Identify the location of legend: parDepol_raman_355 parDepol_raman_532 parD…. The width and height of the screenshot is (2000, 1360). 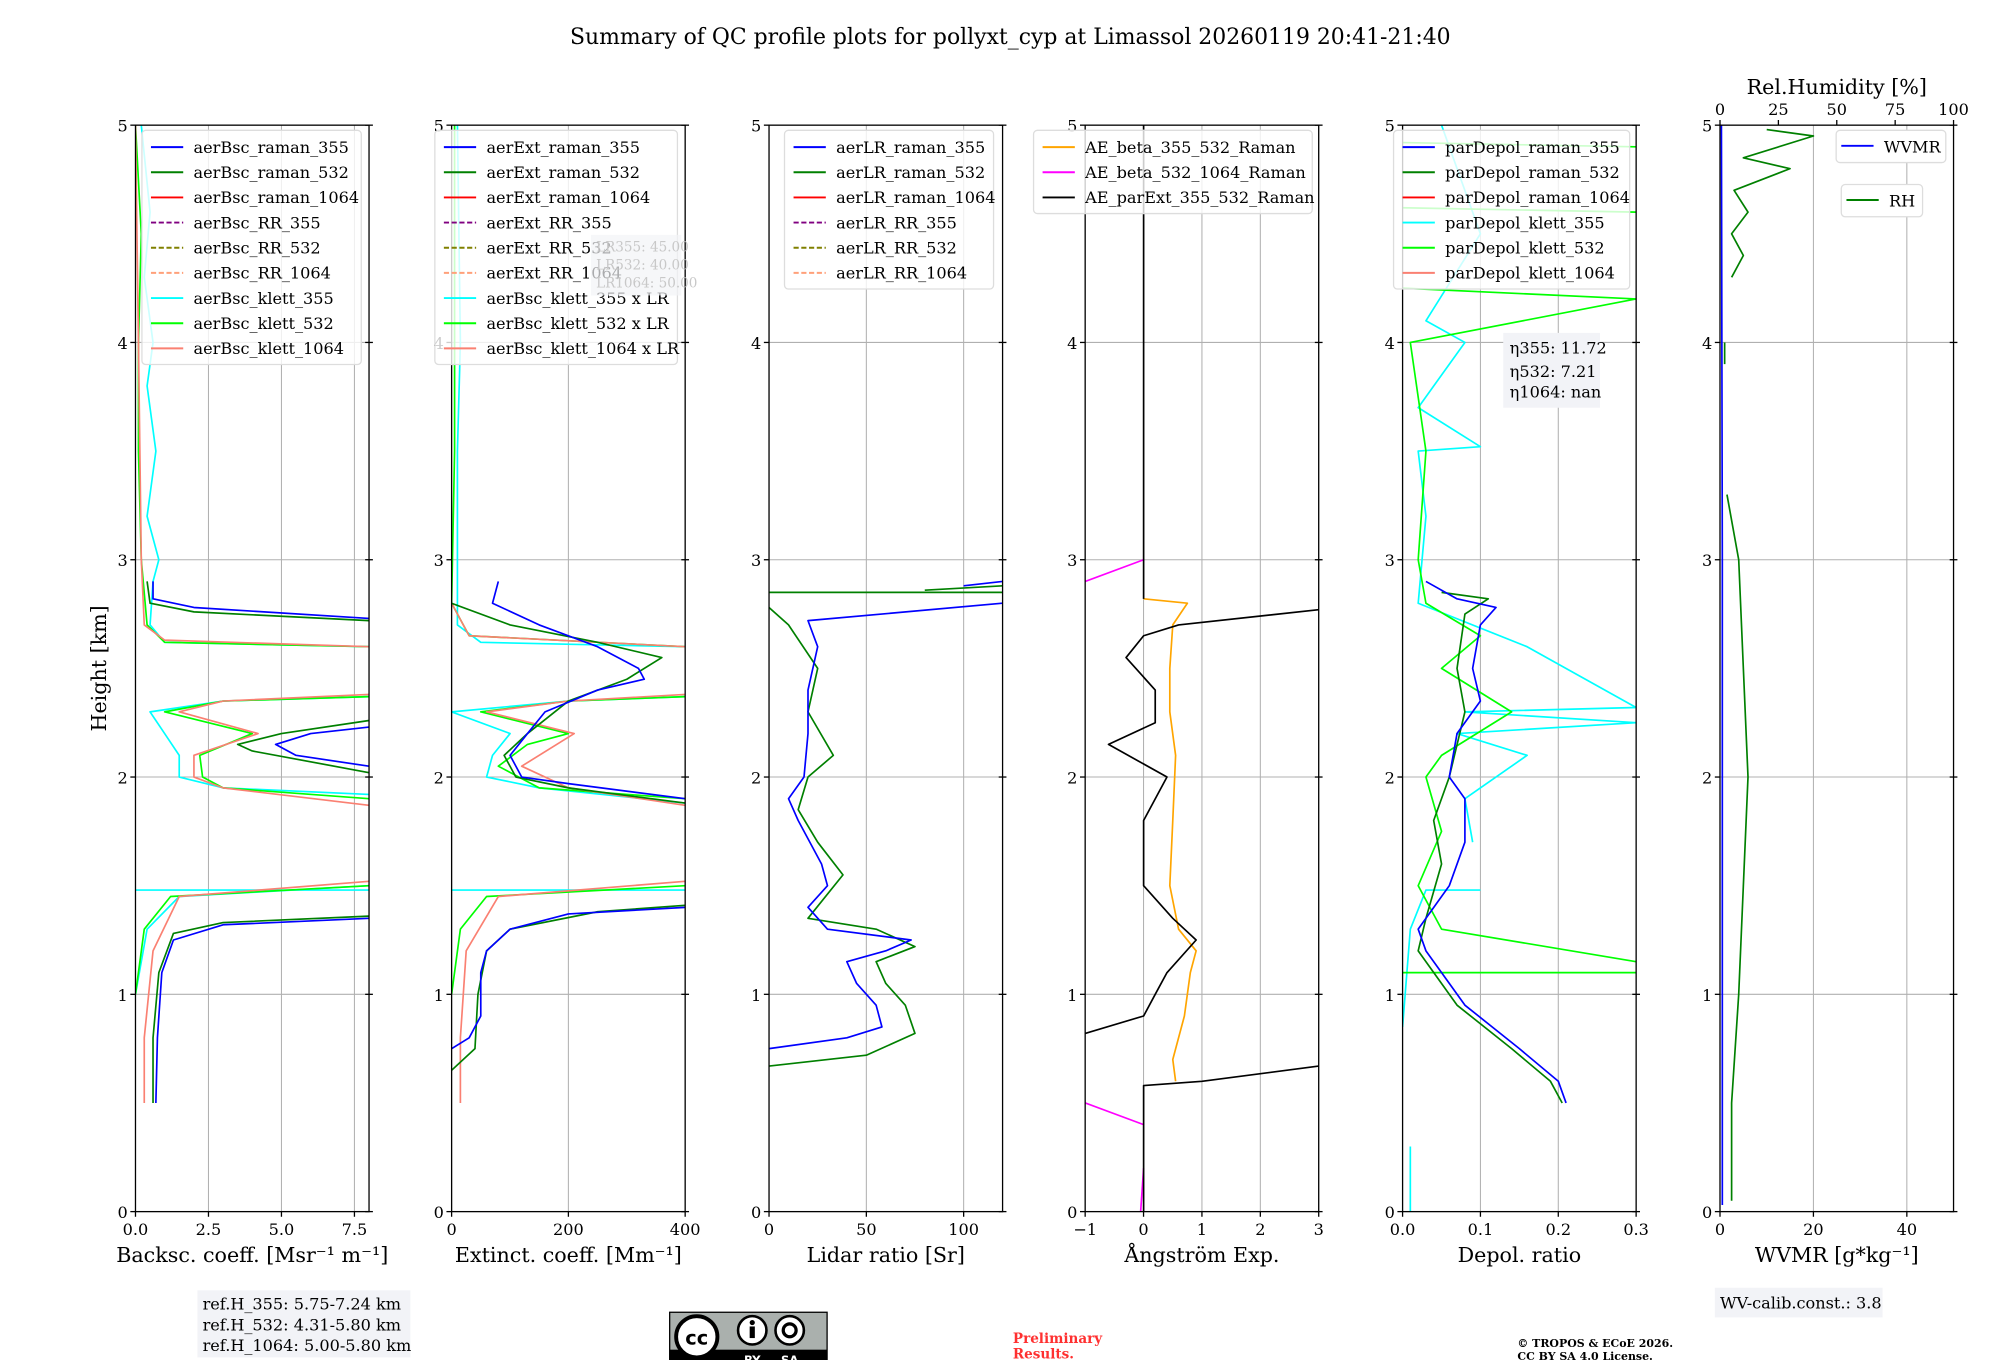
(1511, 209).